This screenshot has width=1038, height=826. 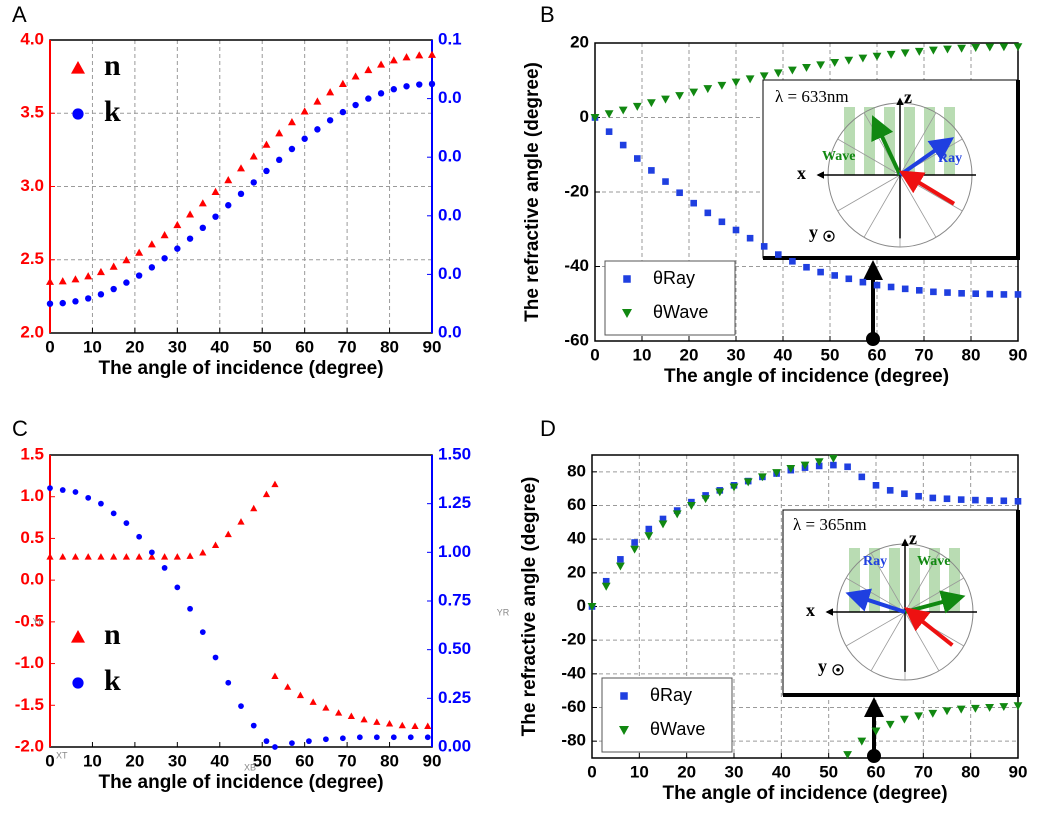 What do you see at coordinates (573, 740) in the screenshot?
I see `y-tick-label: -80` at bounding box center [573, 740].